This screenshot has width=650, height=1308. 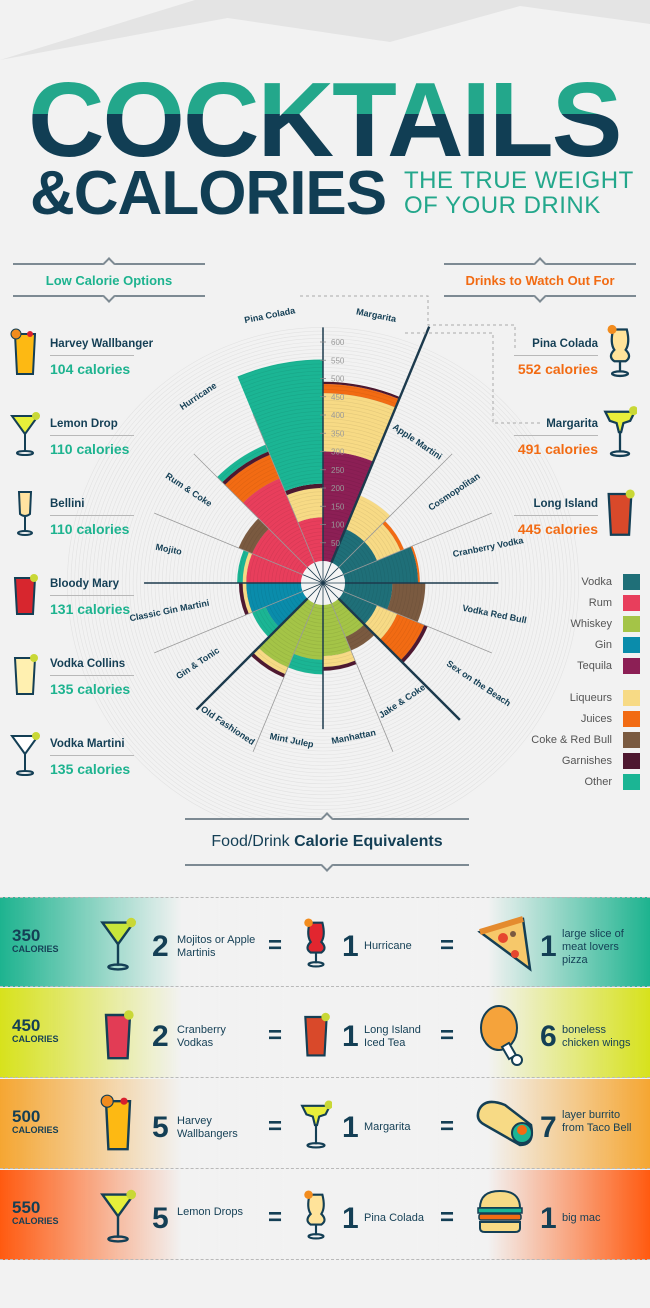 I want to click on category-label: Cosmopolitan, so click(x=453, y=492).